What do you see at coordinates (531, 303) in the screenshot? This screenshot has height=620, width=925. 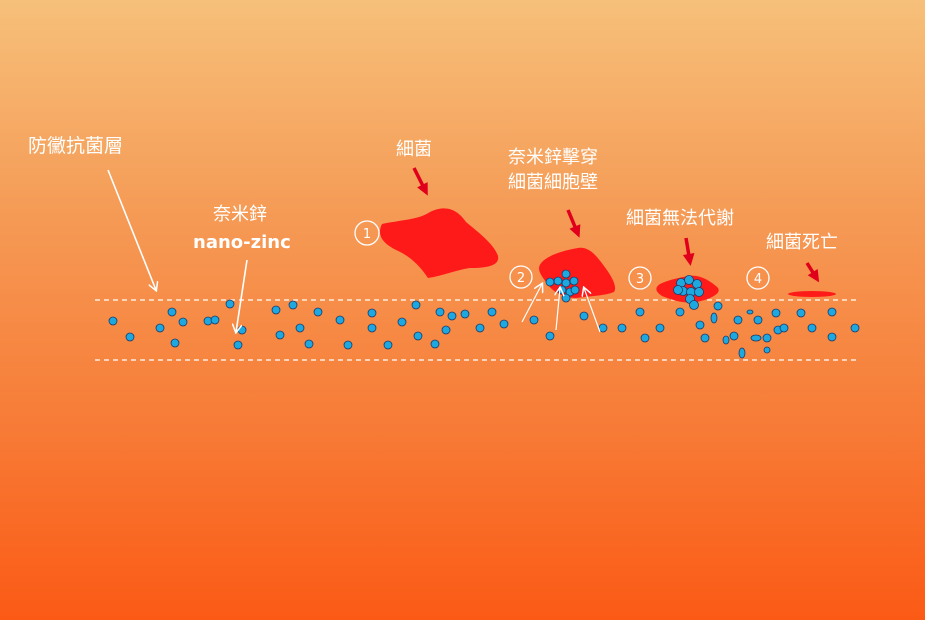 I see `penetrate-arrow-left` at bounding box center [531, 303].